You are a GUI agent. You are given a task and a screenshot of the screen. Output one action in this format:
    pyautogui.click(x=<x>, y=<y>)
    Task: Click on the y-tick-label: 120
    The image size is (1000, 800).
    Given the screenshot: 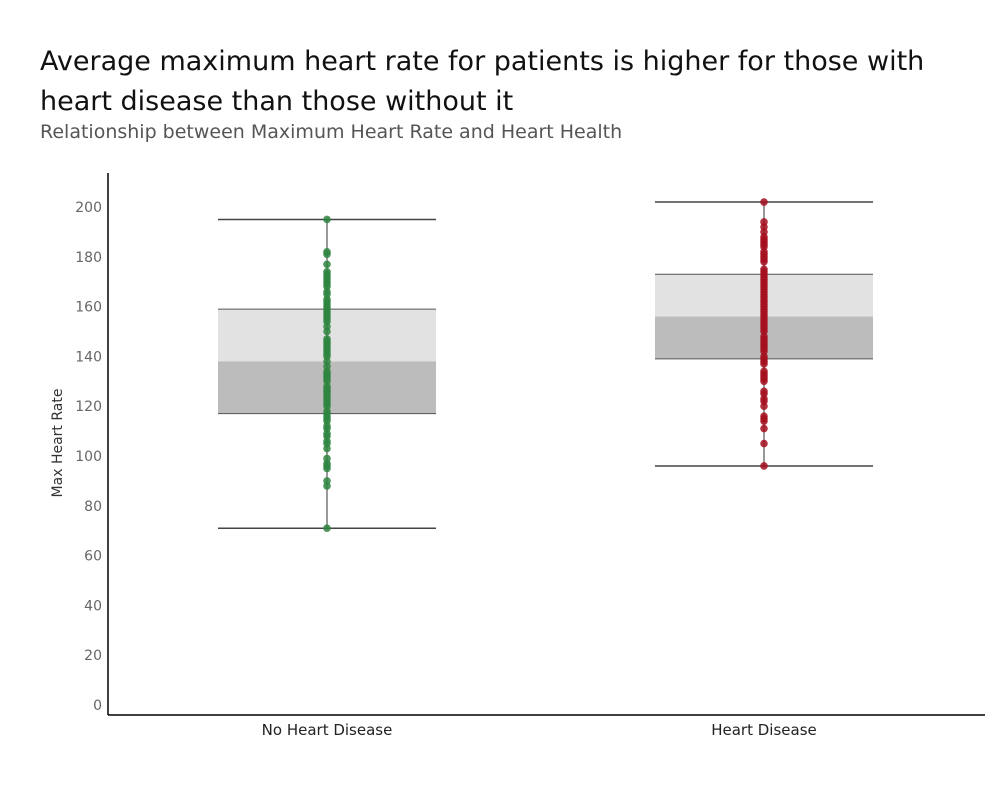 What is the action you would take?
    pyautogui.click(x=88, y=407)
    